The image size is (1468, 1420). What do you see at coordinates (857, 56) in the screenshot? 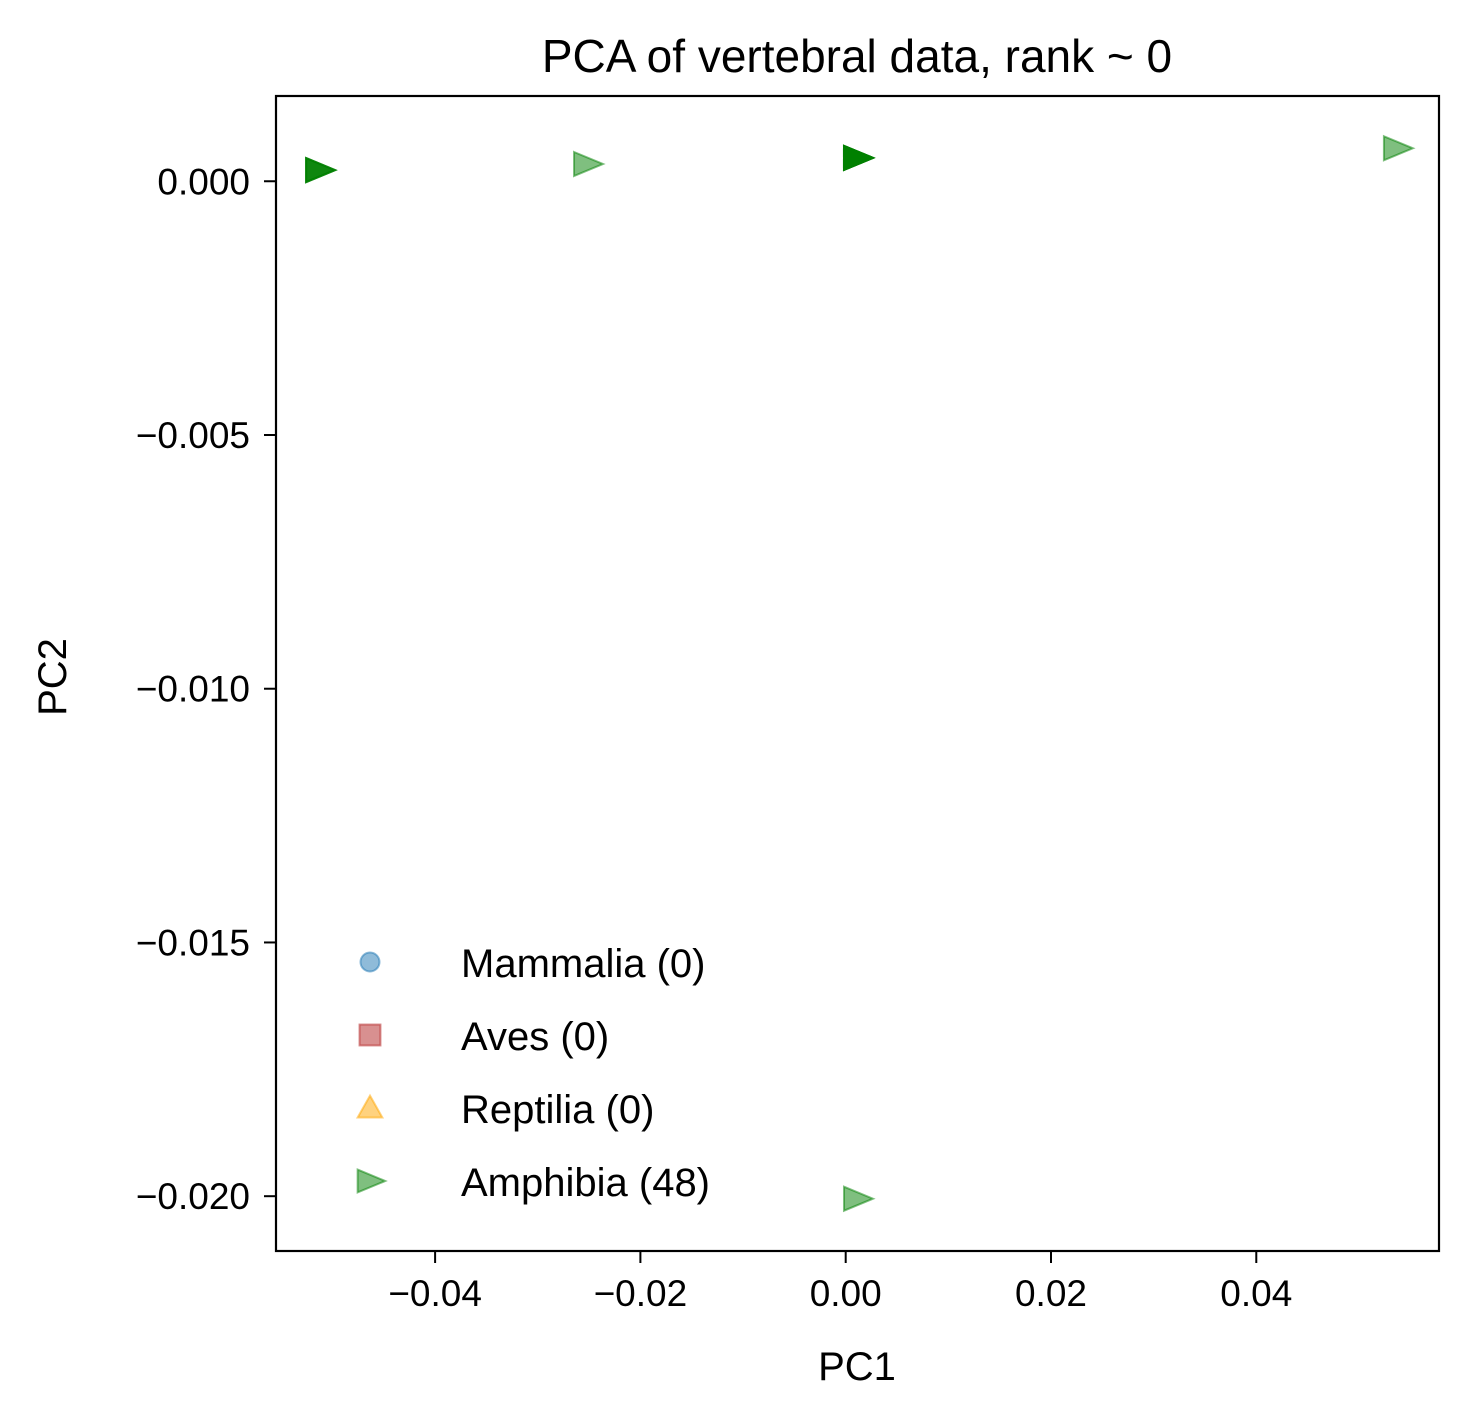
I see `chart-title: PCA of vertebral data, rank ~ 0` at bounding box center [857, 56].